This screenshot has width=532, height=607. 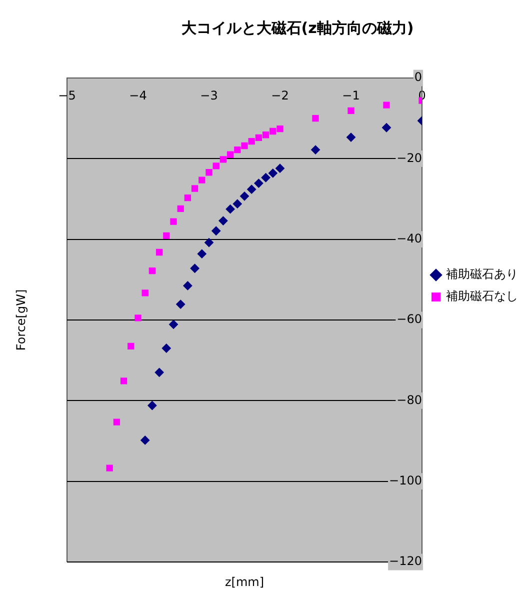 I want to click on y-tick-label: −40, so click(x=409, y=238).